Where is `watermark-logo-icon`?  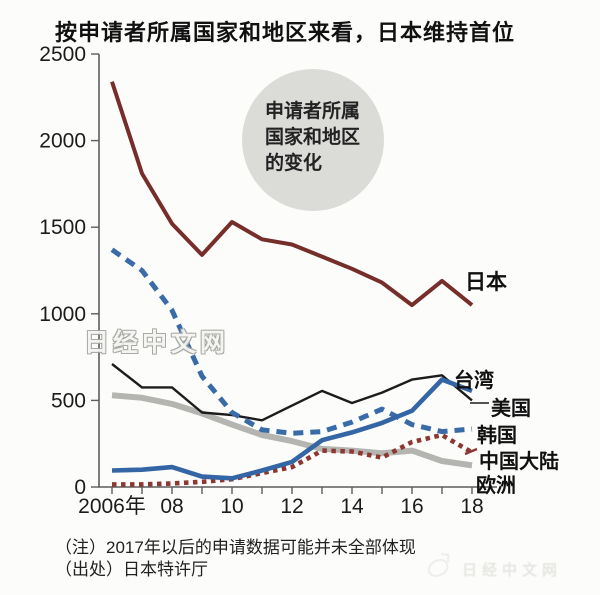 watermark-logo-icon is located at coordinates (438, 568).